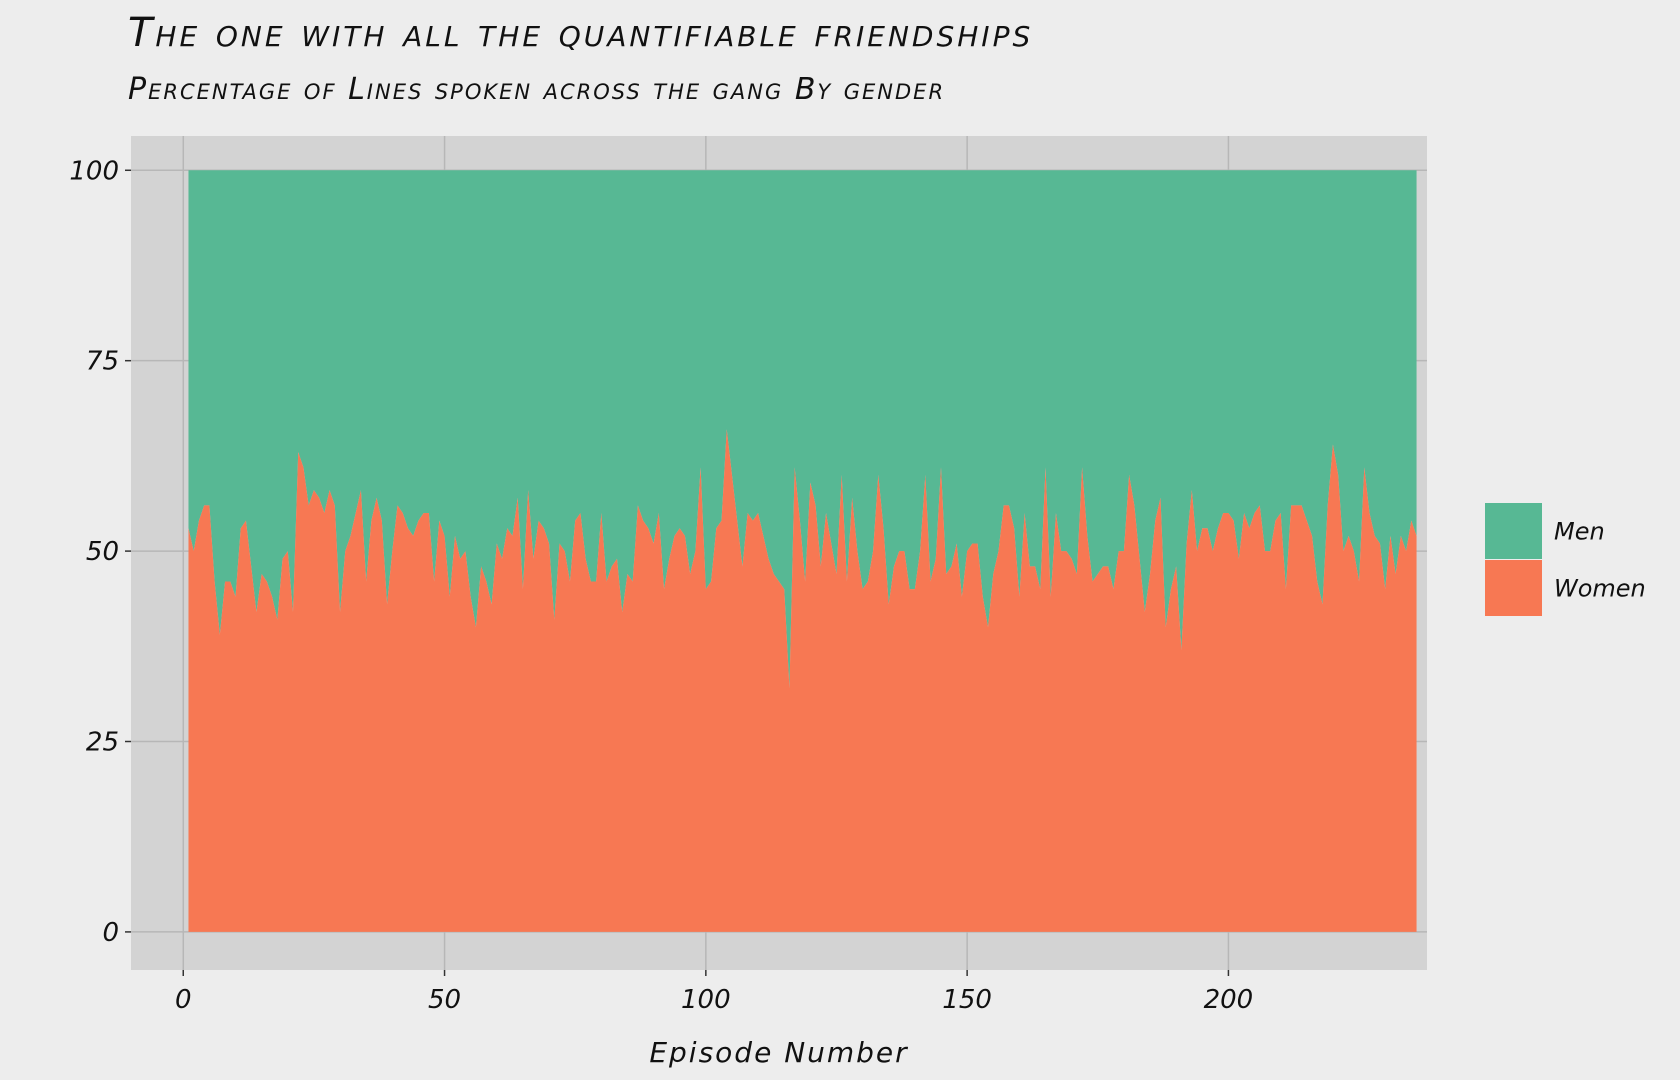 Image resolution: width=1680 pixels, height=1080 pixels. I want to click on y-axis: 0 25 50 75 100, so click(100, 552).